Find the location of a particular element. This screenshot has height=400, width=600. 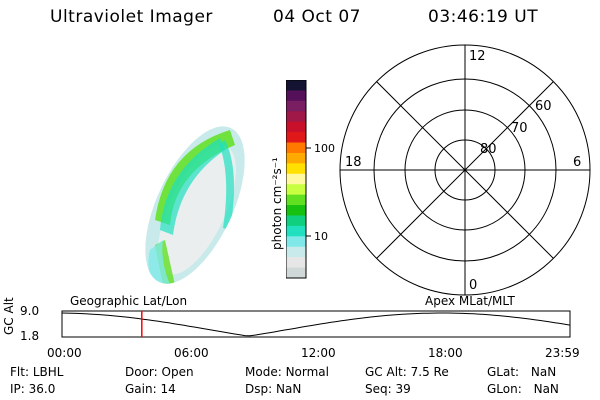

date-label: 04 Oct 07 is located at coordinates (317, 17).